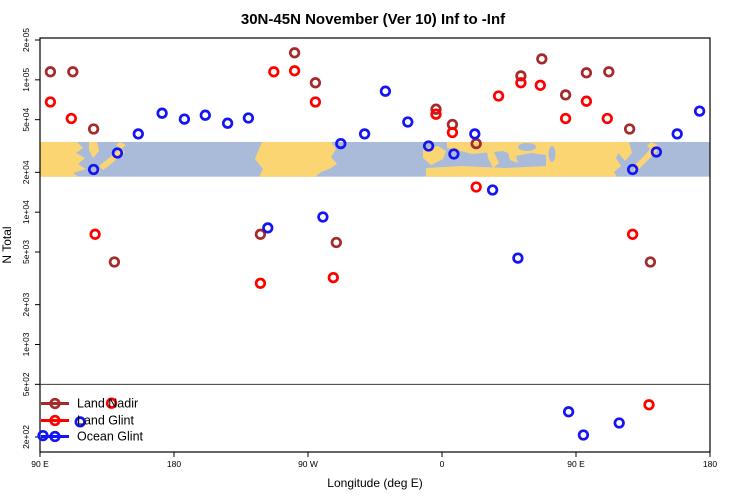 This screenshot has width=750, height=500. I want to click on y-tick-label: 2e+04, so click(26, 172).